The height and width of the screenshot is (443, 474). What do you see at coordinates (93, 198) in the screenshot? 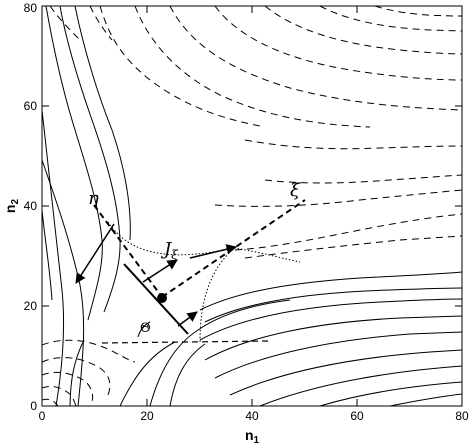
I see `eta-label: η` at bounding box center [93, 198].